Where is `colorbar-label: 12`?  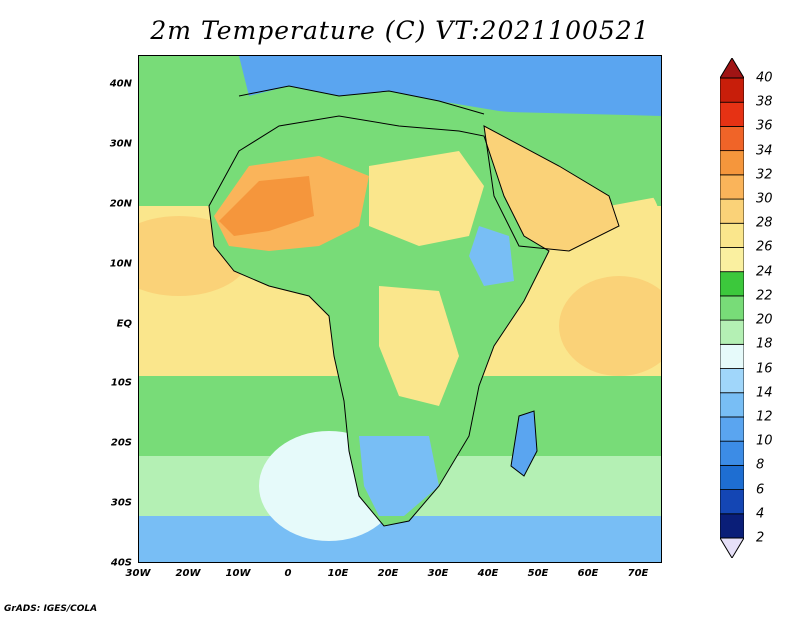
colorbar-label: 12 is located at coordinates (764, 417).